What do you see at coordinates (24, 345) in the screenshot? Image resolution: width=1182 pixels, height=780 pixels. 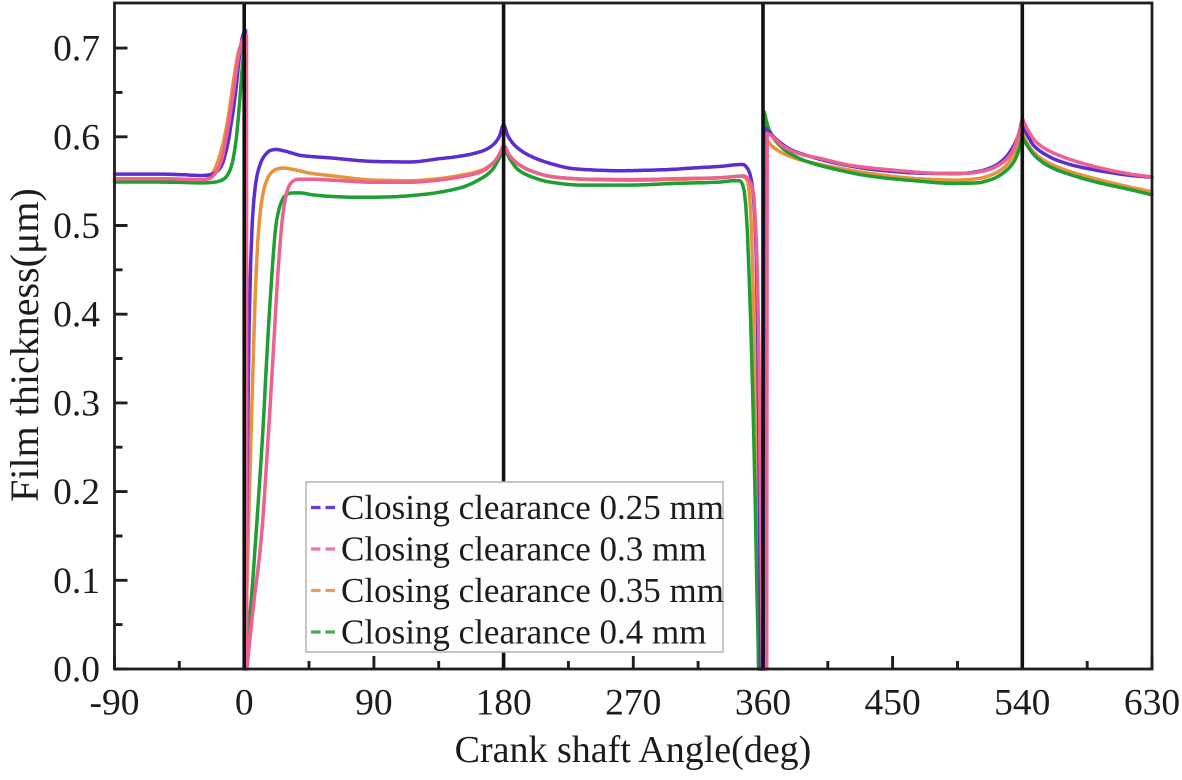 I see `svg-text: Film thickness(μm)` at bounding box center [24, 345].